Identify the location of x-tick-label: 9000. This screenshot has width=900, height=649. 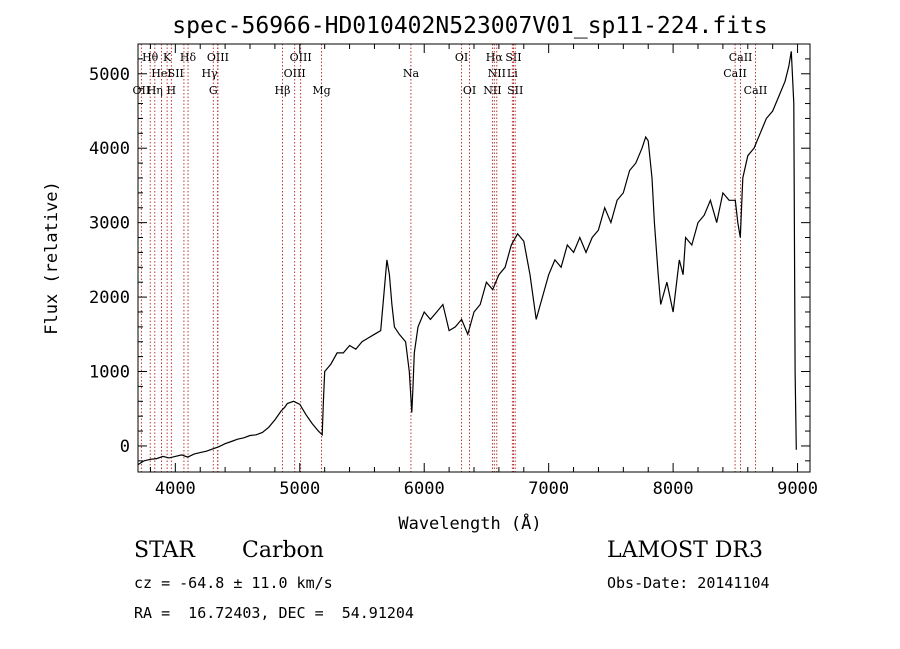
(797, 489).